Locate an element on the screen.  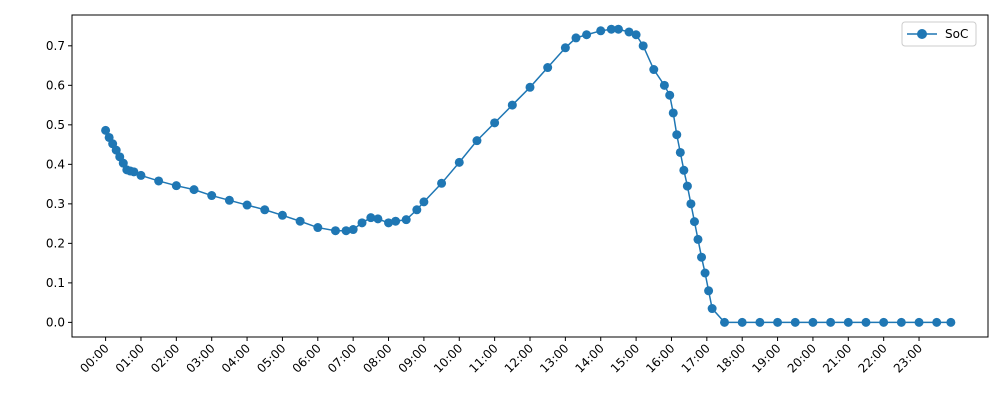
y-tick-label: 0.0 is located at coordinates (55, 322).